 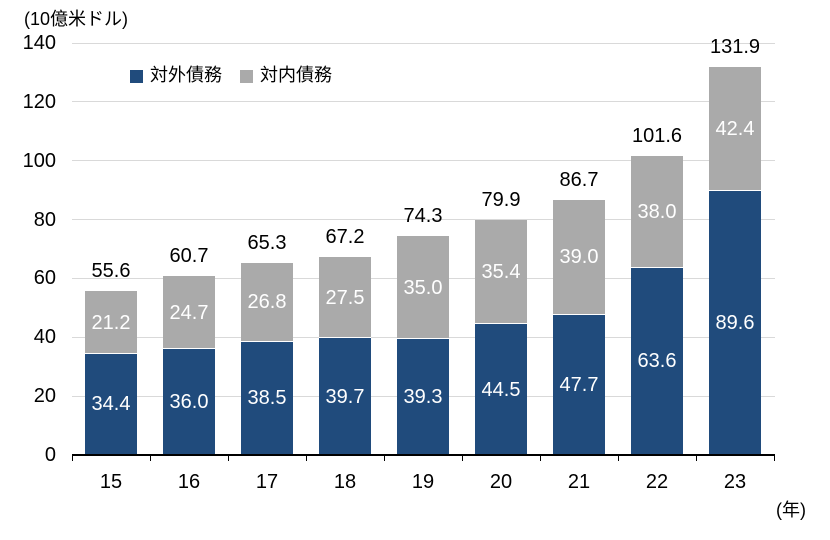 What do you see at coordinates (267, 482) in the screenshot?
I see `x-axis-label: 17` at bounding box center [267, 482].